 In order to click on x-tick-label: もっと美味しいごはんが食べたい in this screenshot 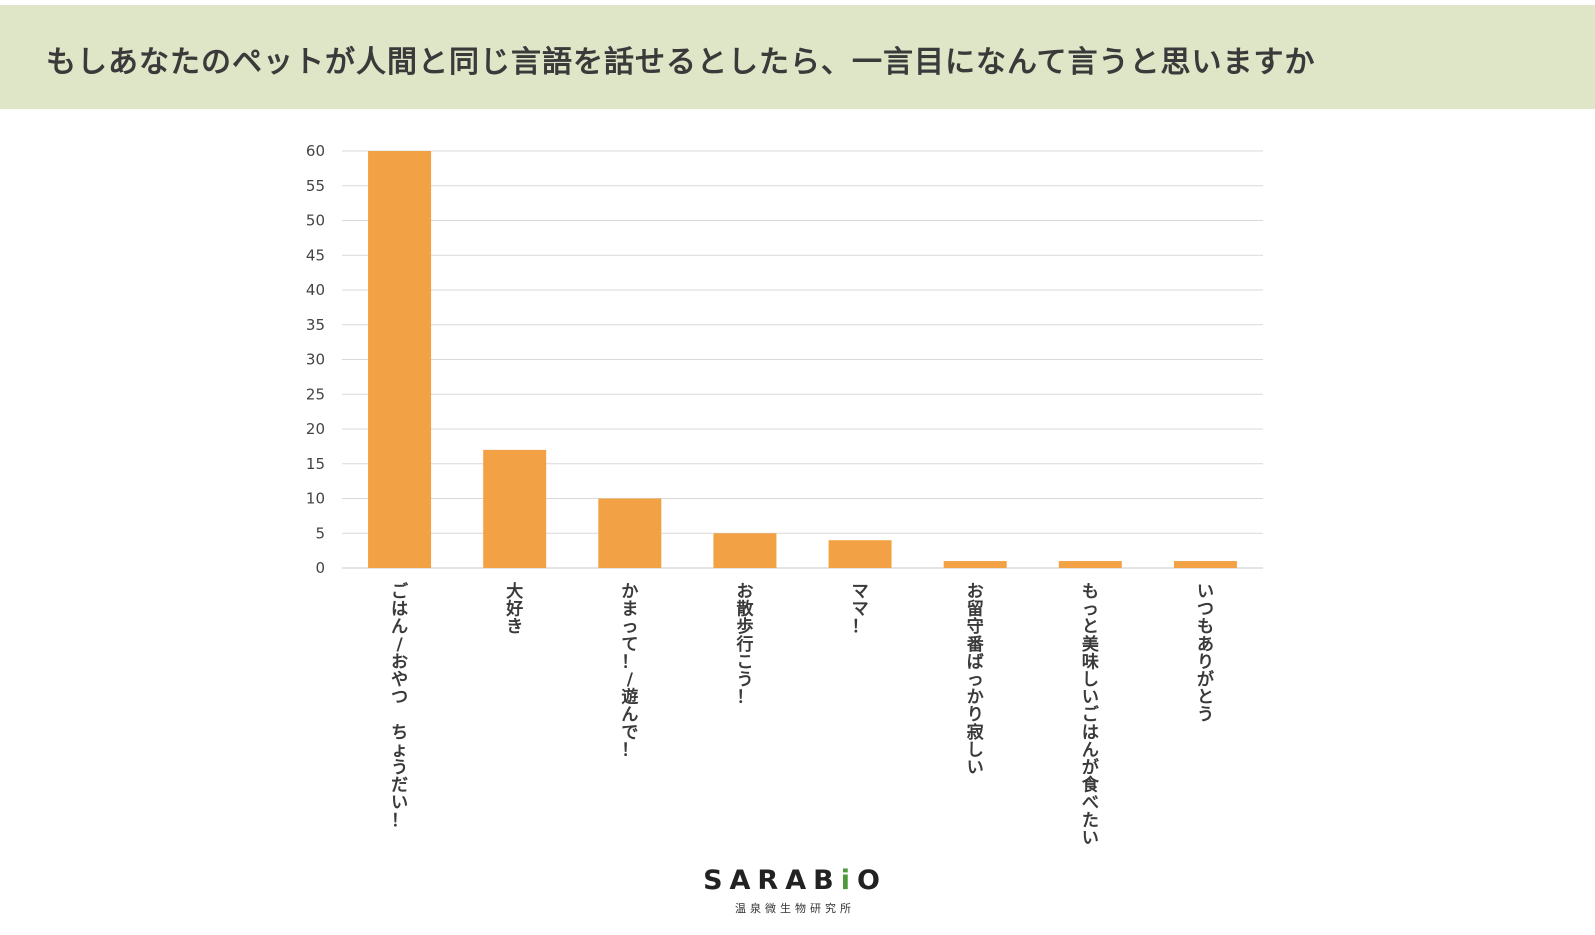, I will do `click(1091, 715)`.